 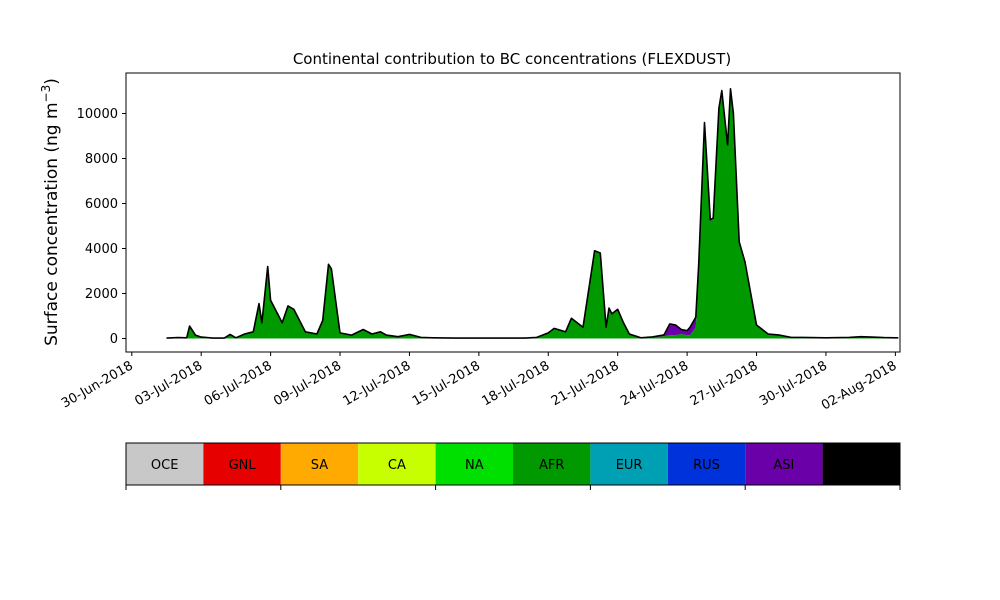 What do you see at coordinates (101, 159) in the screenshot?
I see `y-tick-label: 8000` at bounding box center [101, 159].